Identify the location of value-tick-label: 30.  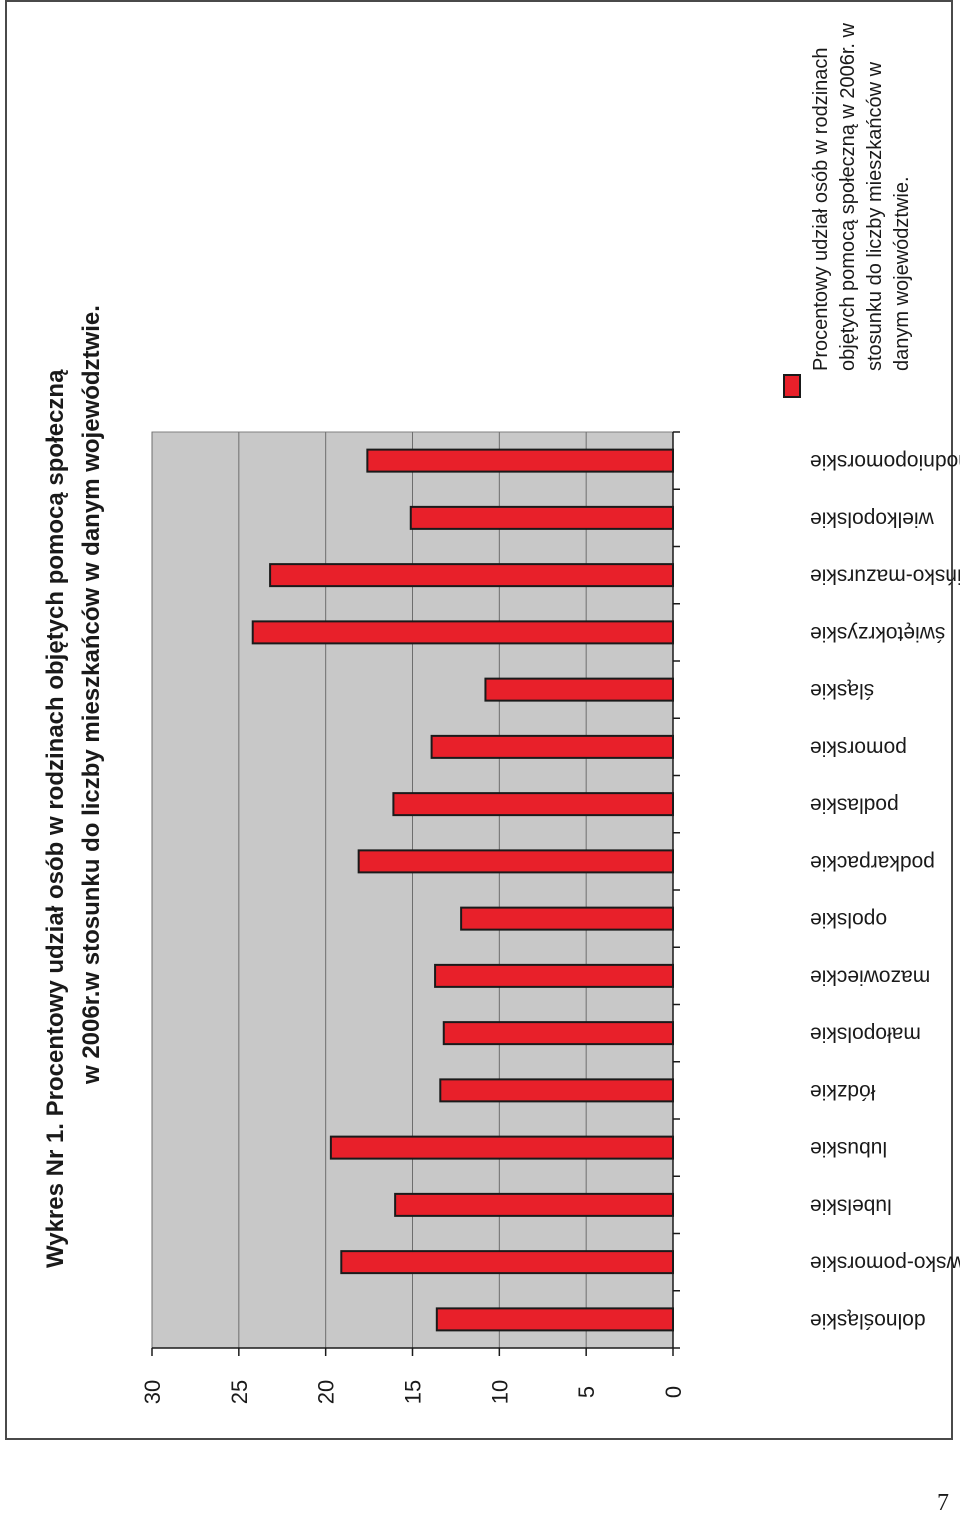
(152, 1392).